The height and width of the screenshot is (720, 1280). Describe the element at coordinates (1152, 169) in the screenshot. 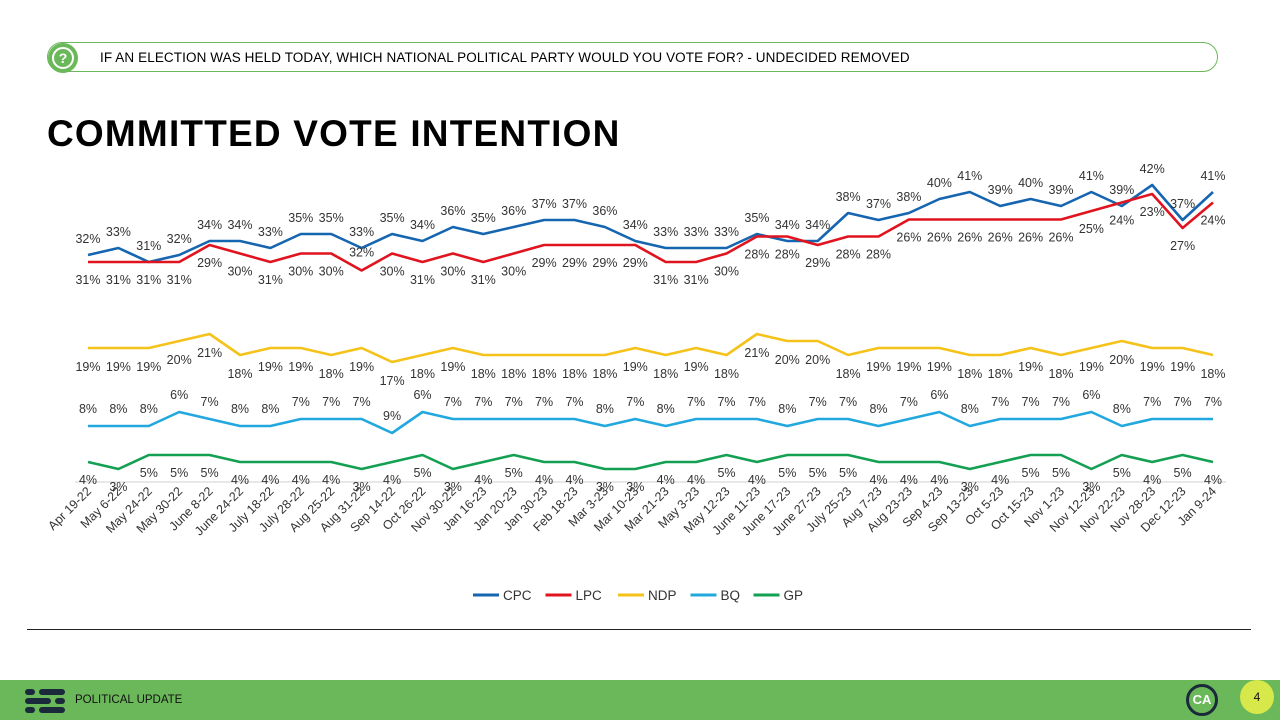

I see `data-label-cpc: 42%` at that location.